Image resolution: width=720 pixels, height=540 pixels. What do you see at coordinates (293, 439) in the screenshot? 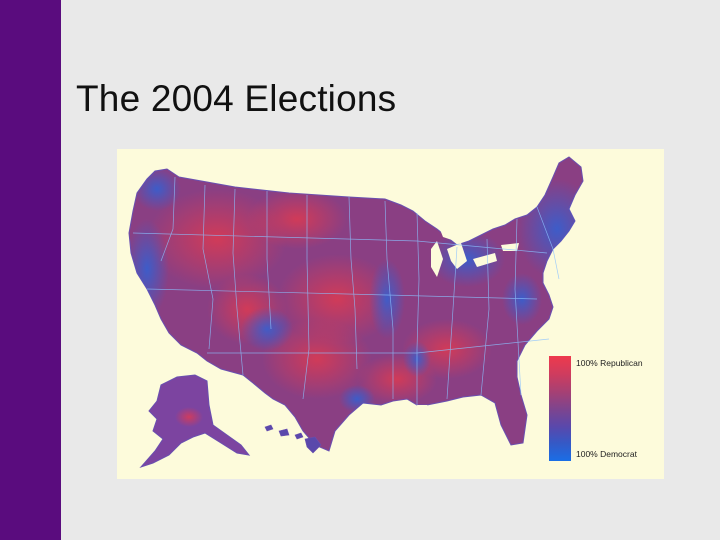
I see `hawaii-islands` at bounding box center [293, 439].